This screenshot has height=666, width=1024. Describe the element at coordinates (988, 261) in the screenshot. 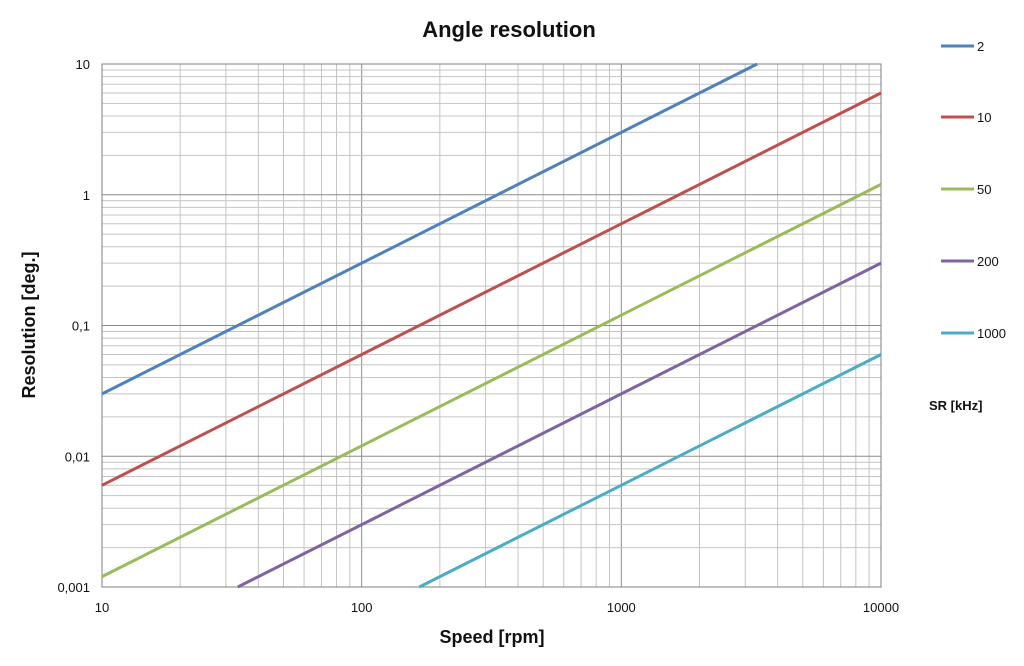

I see `legend-label-200: 200` at that location.